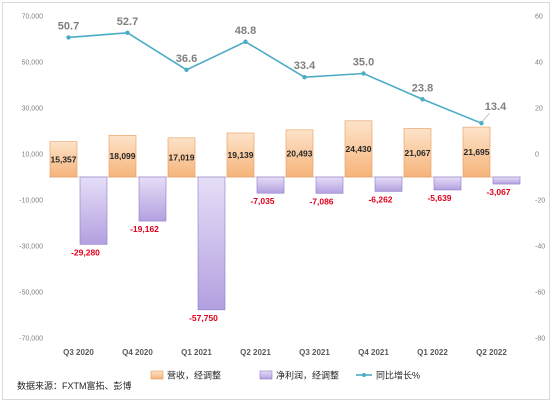  Describe the element at coordinates (33, 109) in the screenshot. I see `left-tick-label: 30,000` at that location.